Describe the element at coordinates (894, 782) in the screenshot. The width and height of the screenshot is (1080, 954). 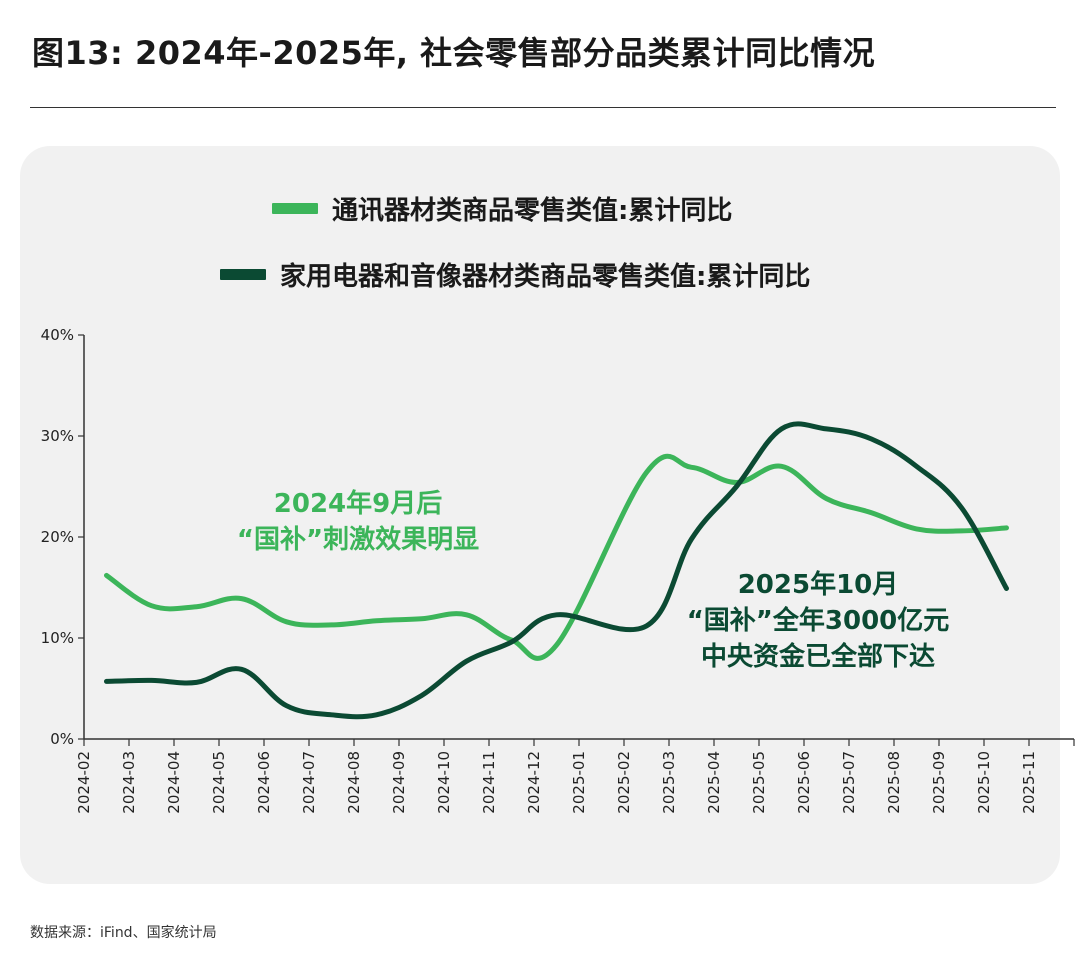
I see `x-tick-label: 2025-08` at that location.